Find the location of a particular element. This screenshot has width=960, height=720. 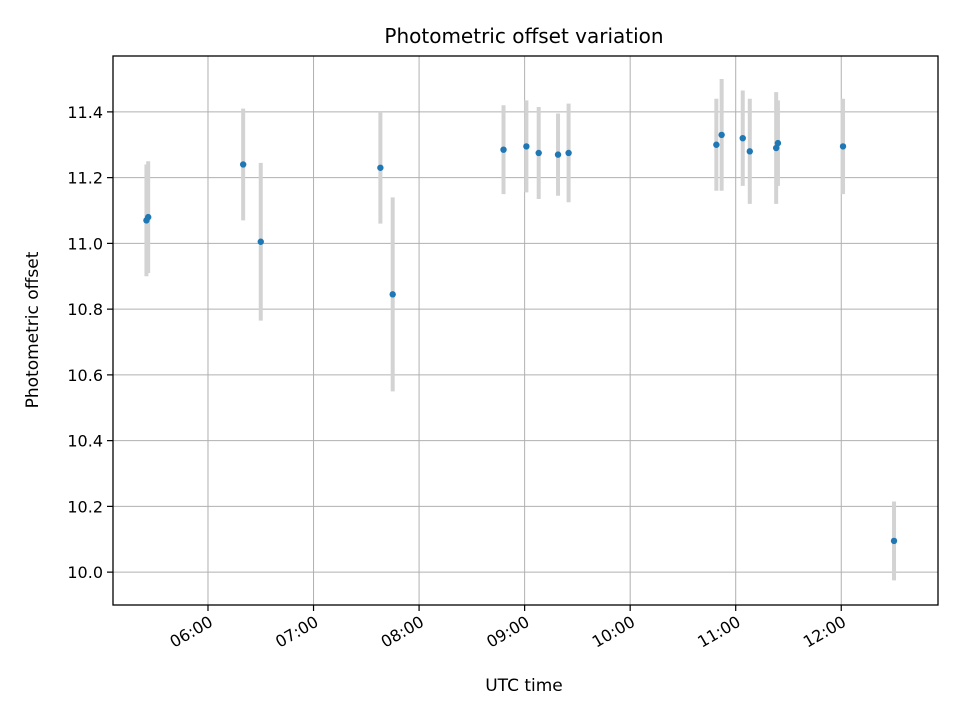

y-axis-label: Photometric offset is located at coordinates (33, 329).